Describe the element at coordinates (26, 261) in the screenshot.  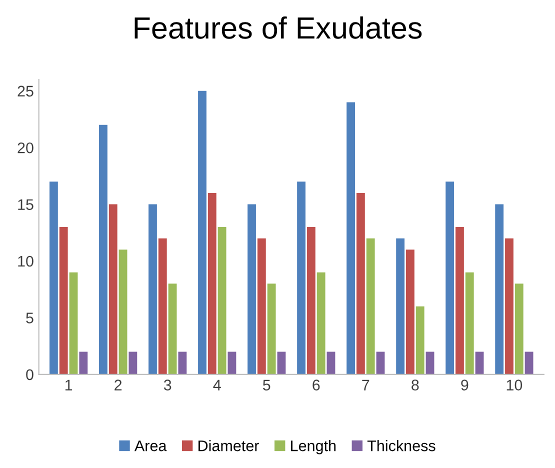
I see `y-tick-label: 10` at that location.